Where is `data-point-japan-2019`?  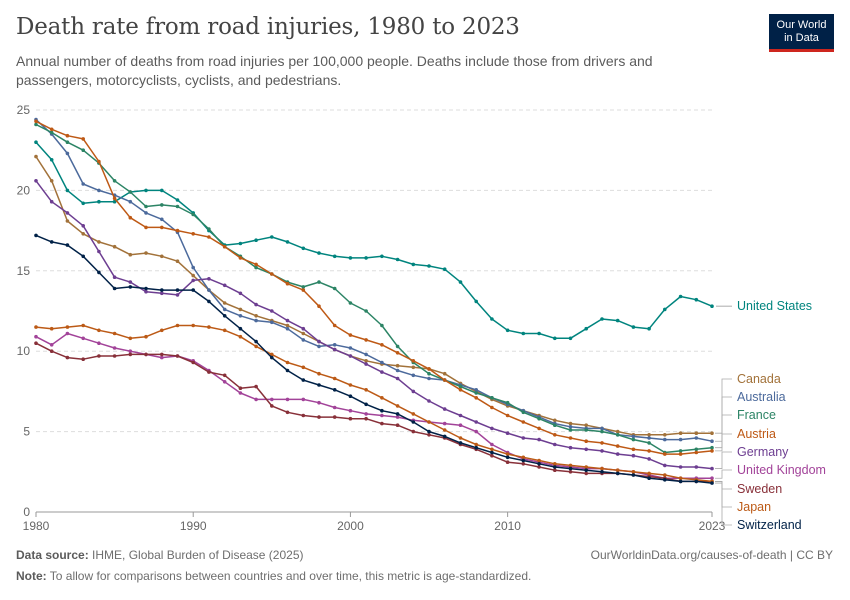 data-point-japan-2019 is located at coordinates (649, 473).